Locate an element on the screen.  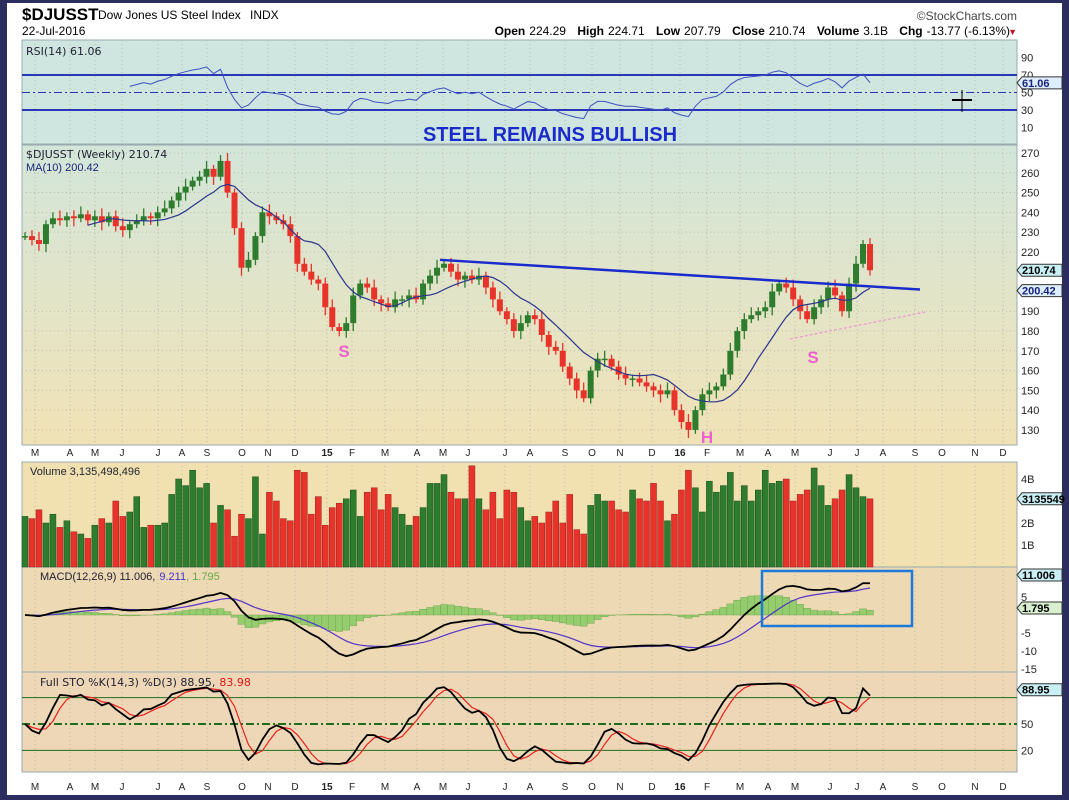
price-tick-label: 180 is located at coordinates (1030, 332).